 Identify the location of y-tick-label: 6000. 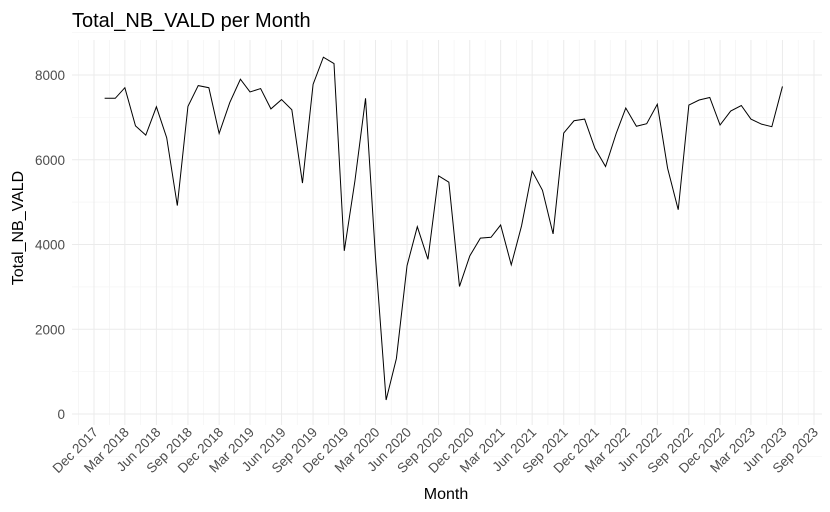
(50, 160).